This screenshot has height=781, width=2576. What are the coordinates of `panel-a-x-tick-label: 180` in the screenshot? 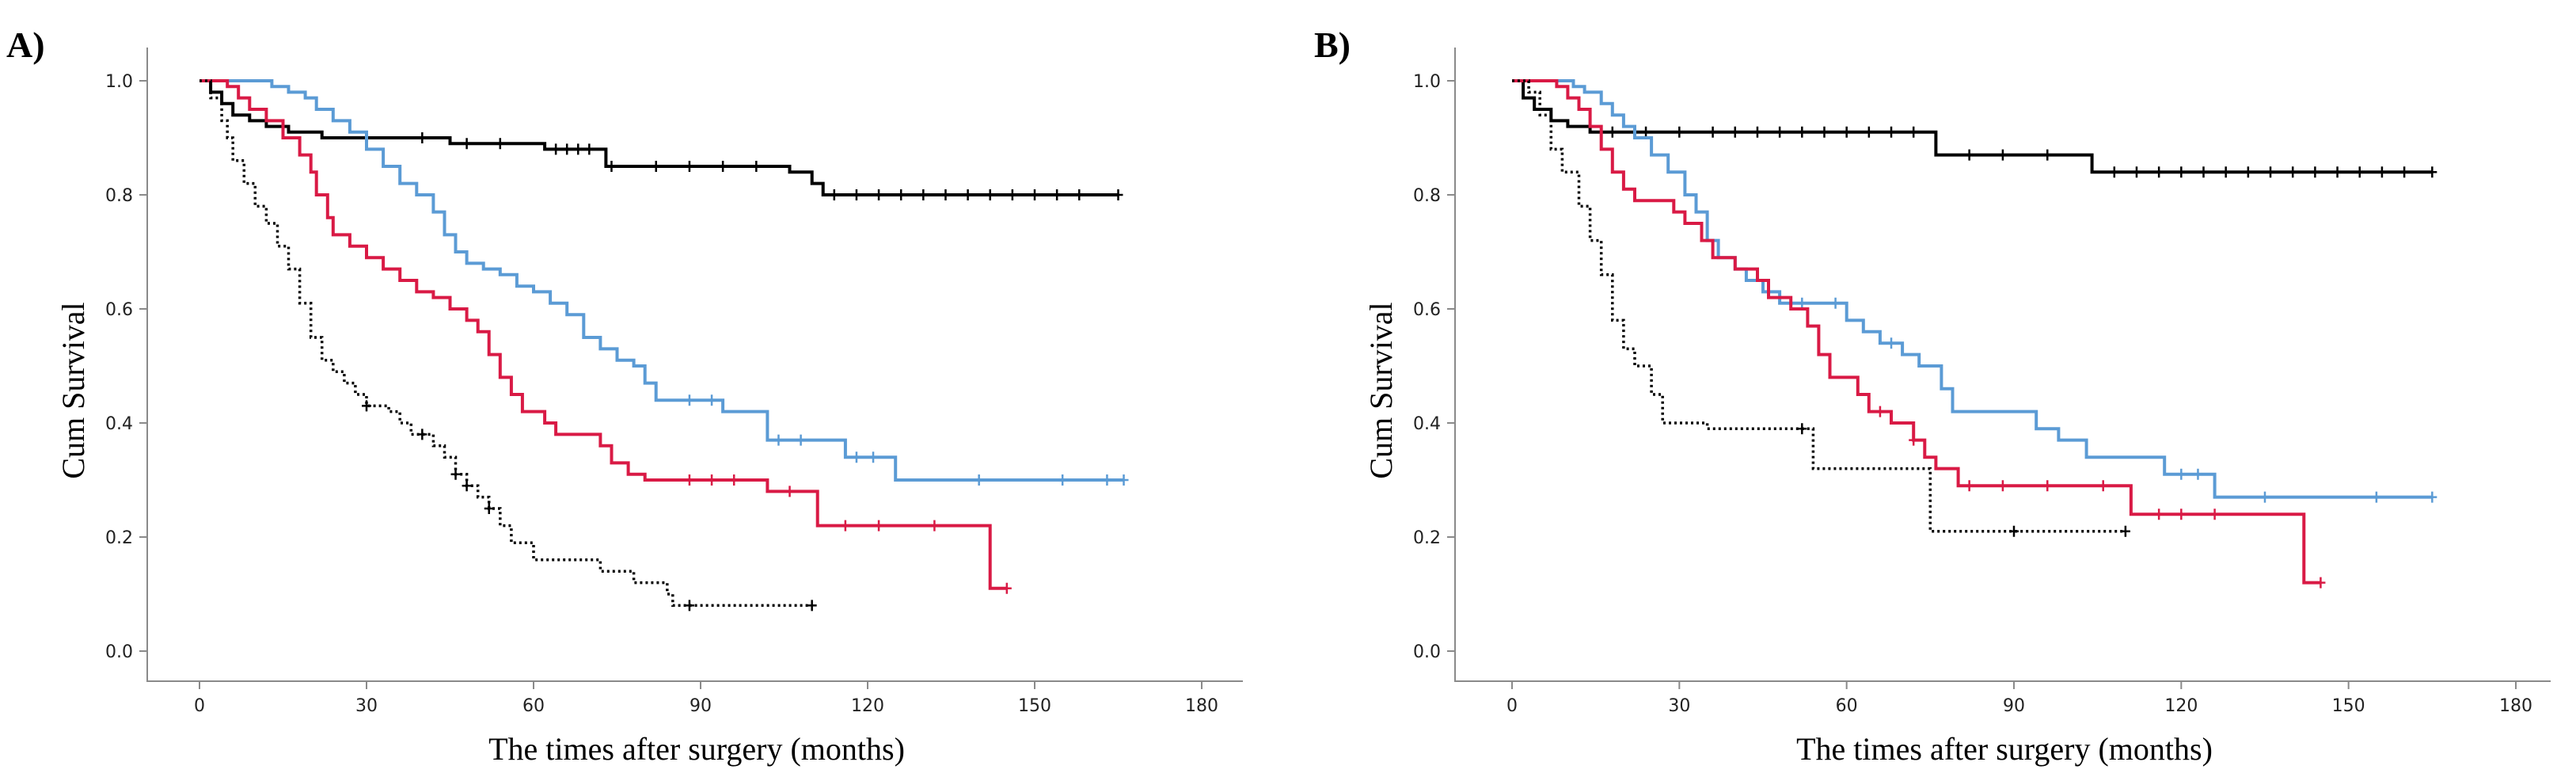 It's located at (1202, 706).